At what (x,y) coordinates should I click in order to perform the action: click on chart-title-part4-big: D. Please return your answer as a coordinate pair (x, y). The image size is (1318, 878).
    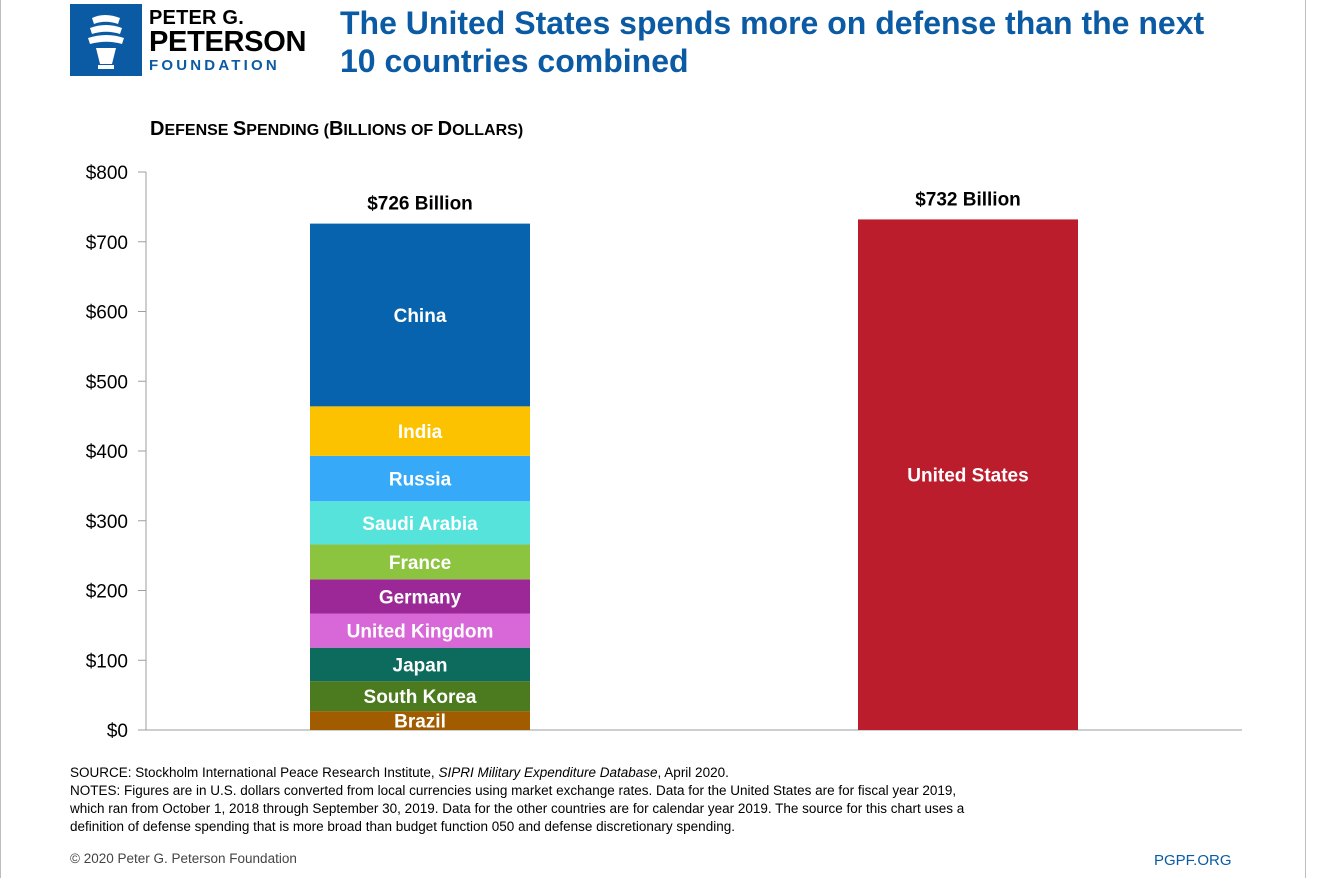
    Looking at the image, I should click on (445, 129).